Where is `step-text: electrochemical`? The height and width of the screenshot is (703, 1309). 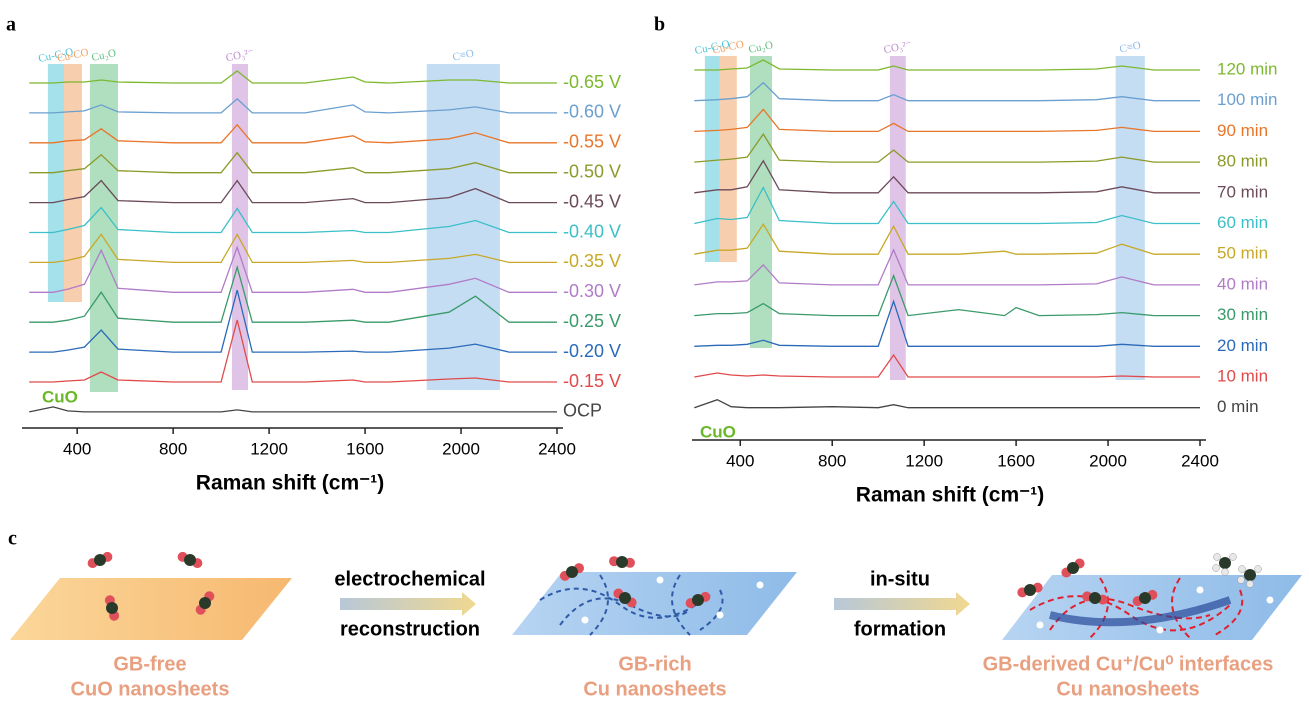 step-text: electrochemical is located at coordinates (409, 579).